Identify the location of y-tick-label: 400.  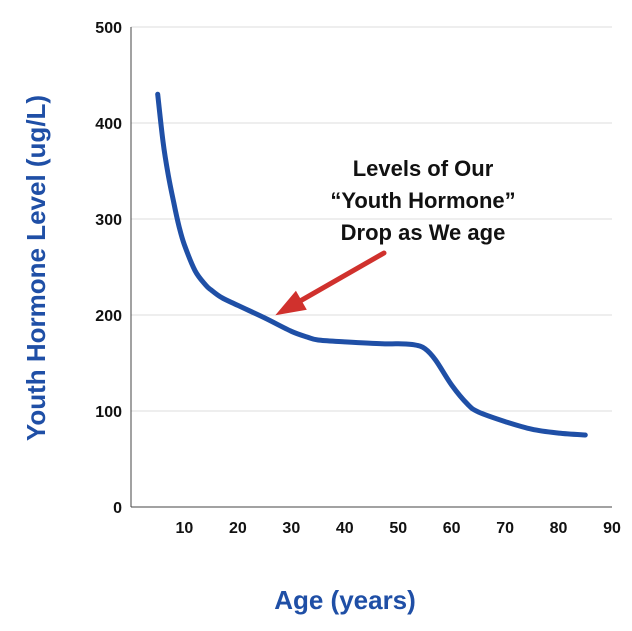
(108, 124).